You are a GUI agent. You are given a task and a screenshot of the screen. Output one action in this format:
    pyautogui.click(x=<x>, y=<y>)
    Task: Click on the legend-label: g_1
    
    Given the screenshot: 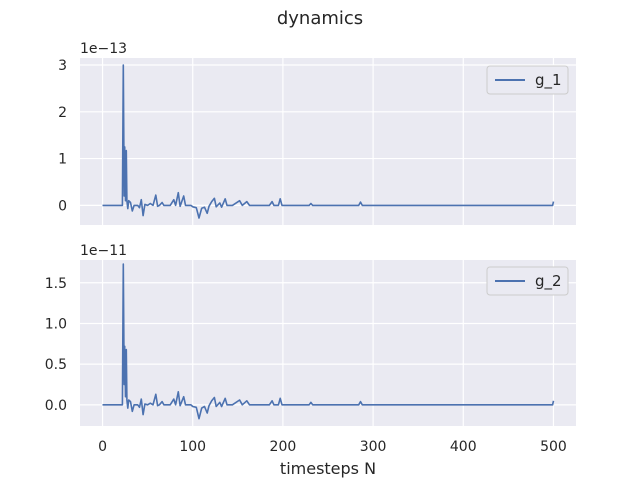 What is the action you would take?
    pyautogui.click(x=548, y=80)
    